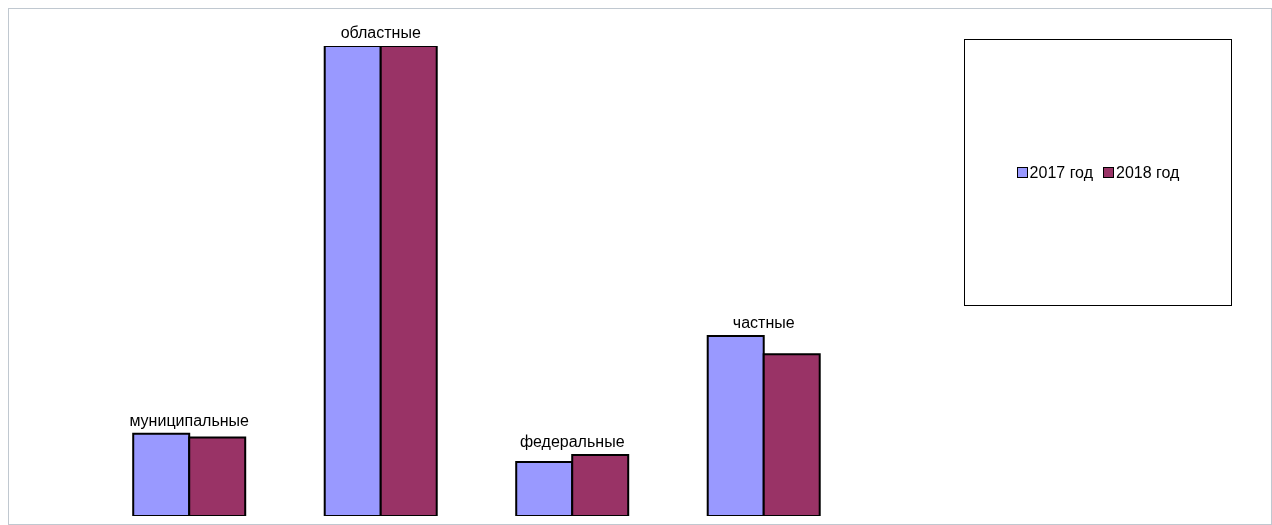 The image size is (1272, 525). I want to click on x-tick-label: федеральные, so click(572, 441).